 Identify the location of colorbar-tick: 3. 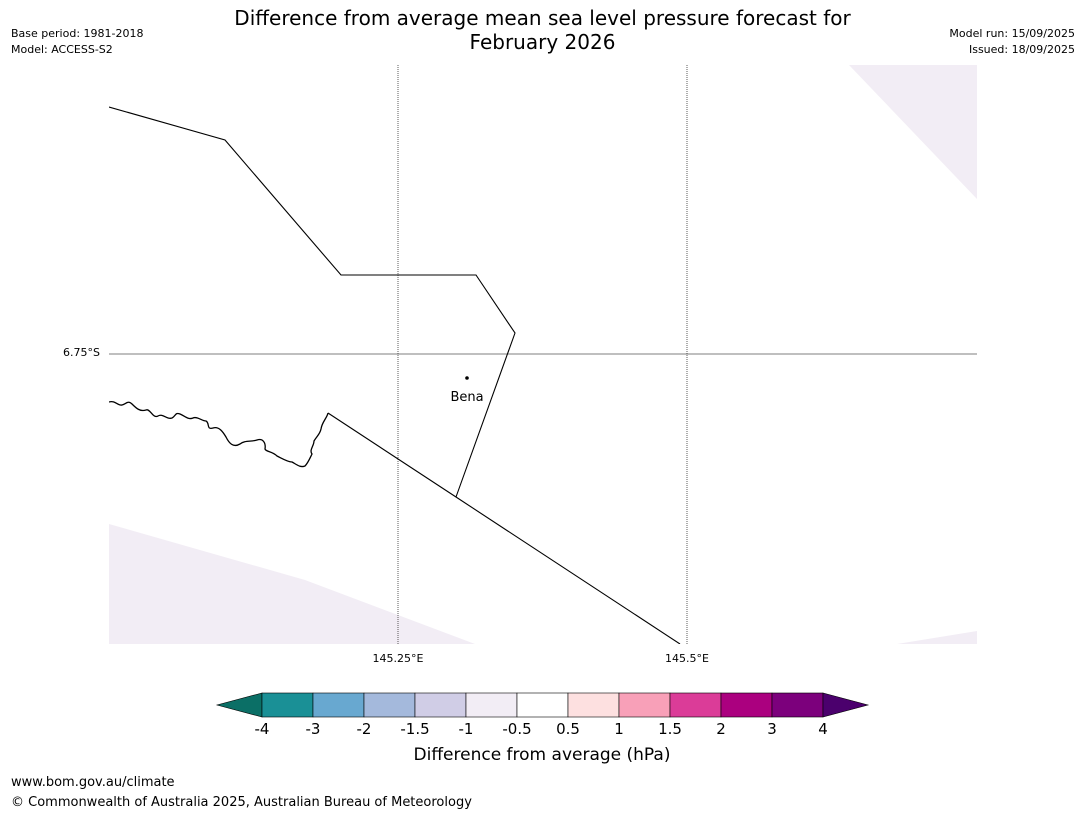
(772, 729).